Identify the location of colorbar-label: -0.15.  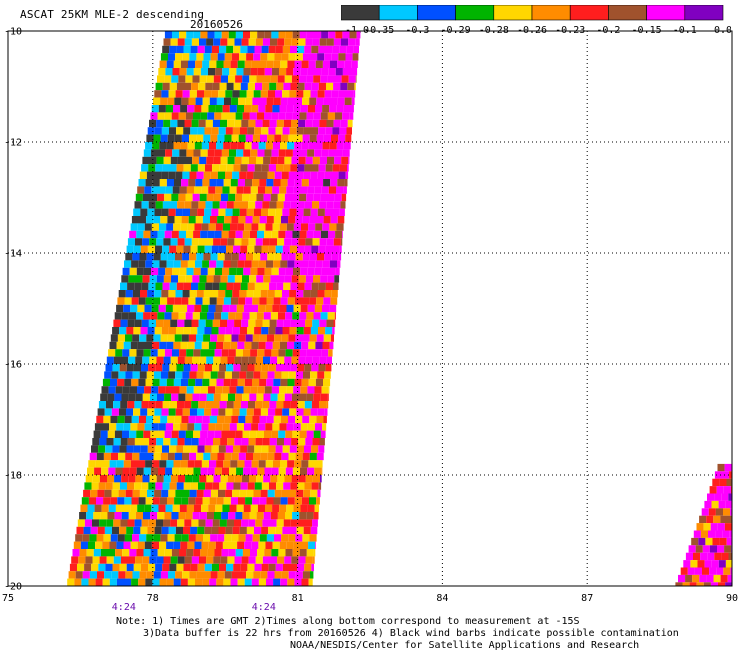
(647, 30).